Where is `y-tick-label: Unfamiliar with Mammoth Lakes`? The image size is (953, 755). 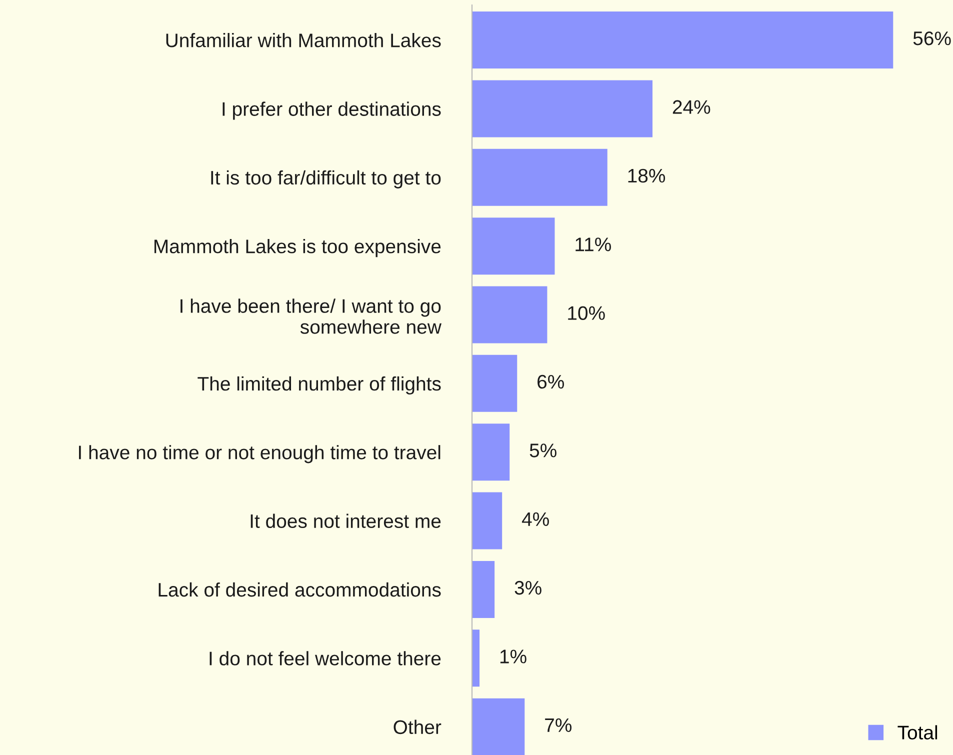 y-tick-label: Unfamiliar with Mammoth Lakes is located at coordinates (303, 40).